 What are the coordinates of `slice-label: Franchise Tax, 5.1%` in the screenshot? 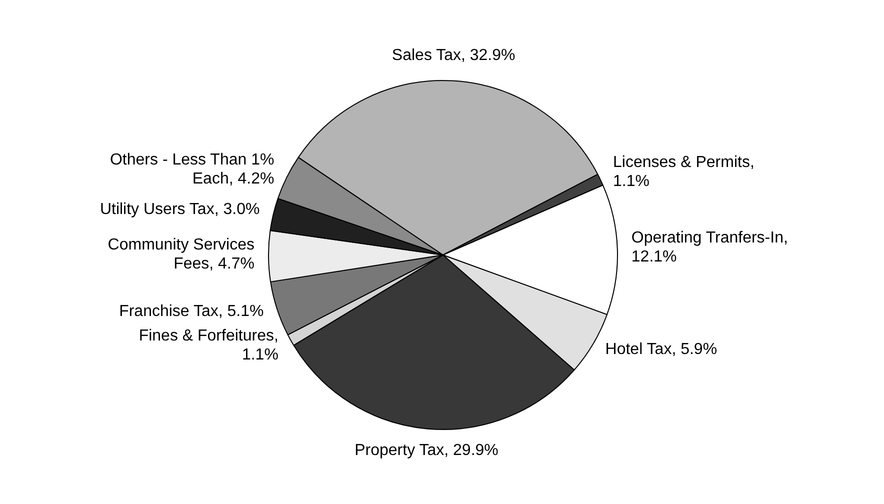 It's located at (191, 311).